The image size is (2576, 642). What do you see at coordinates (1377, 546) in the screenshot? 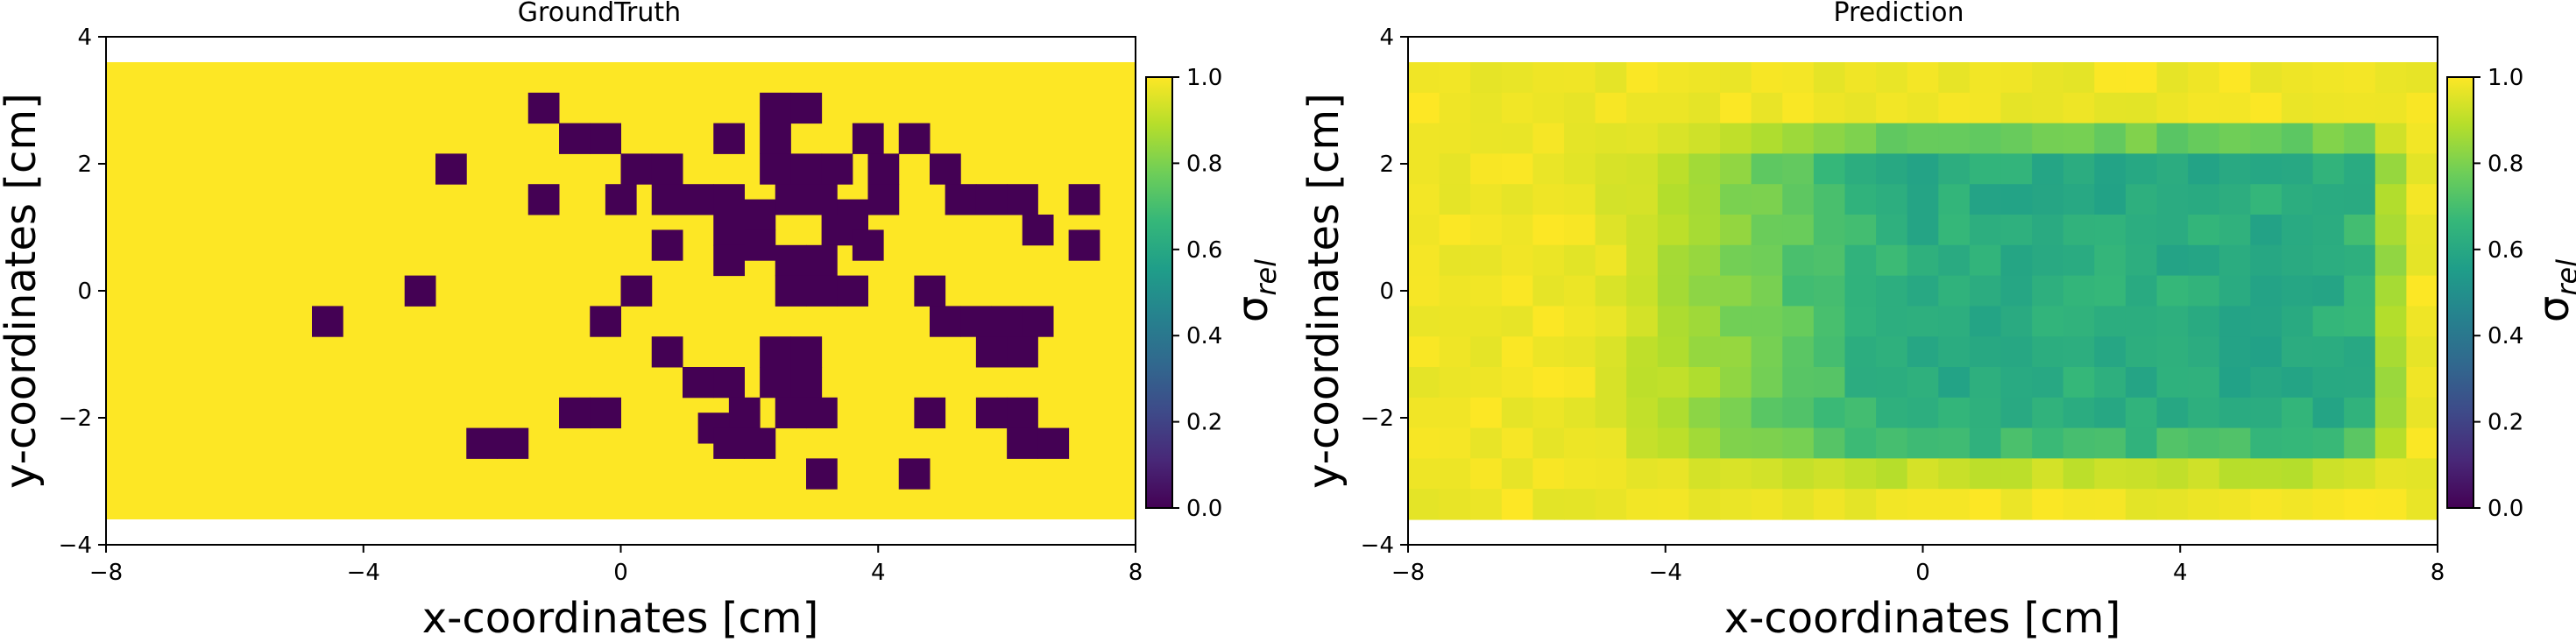
I see `y-tick-label: −4` at bounding box center [1377, 546].